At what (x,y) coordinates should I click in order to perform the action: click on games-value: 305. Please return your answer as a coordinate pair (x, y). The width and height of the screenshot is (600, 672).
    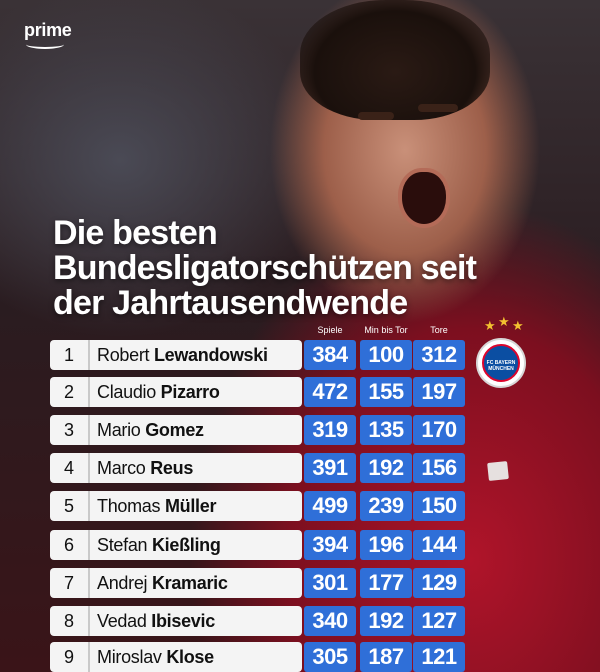
    Looking at the image, I should click on (330, 657).